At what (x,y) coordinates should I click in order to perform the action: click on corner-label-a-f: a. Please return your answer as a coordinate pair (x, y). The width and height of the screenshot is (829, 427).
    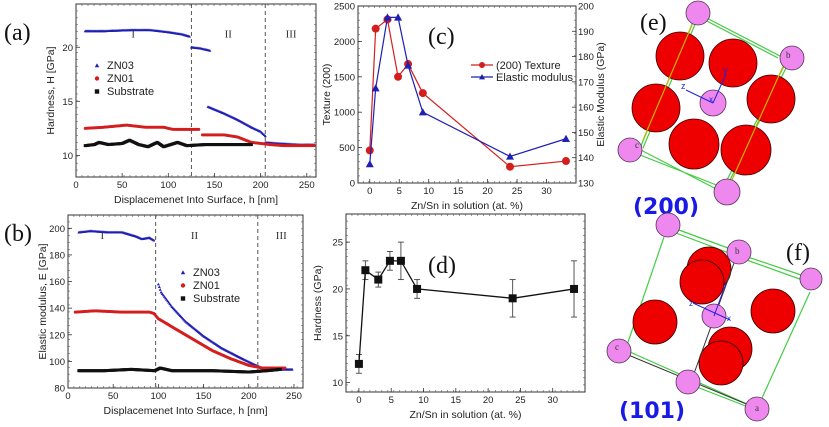
    Looking at the image, I should click on (757, 408).